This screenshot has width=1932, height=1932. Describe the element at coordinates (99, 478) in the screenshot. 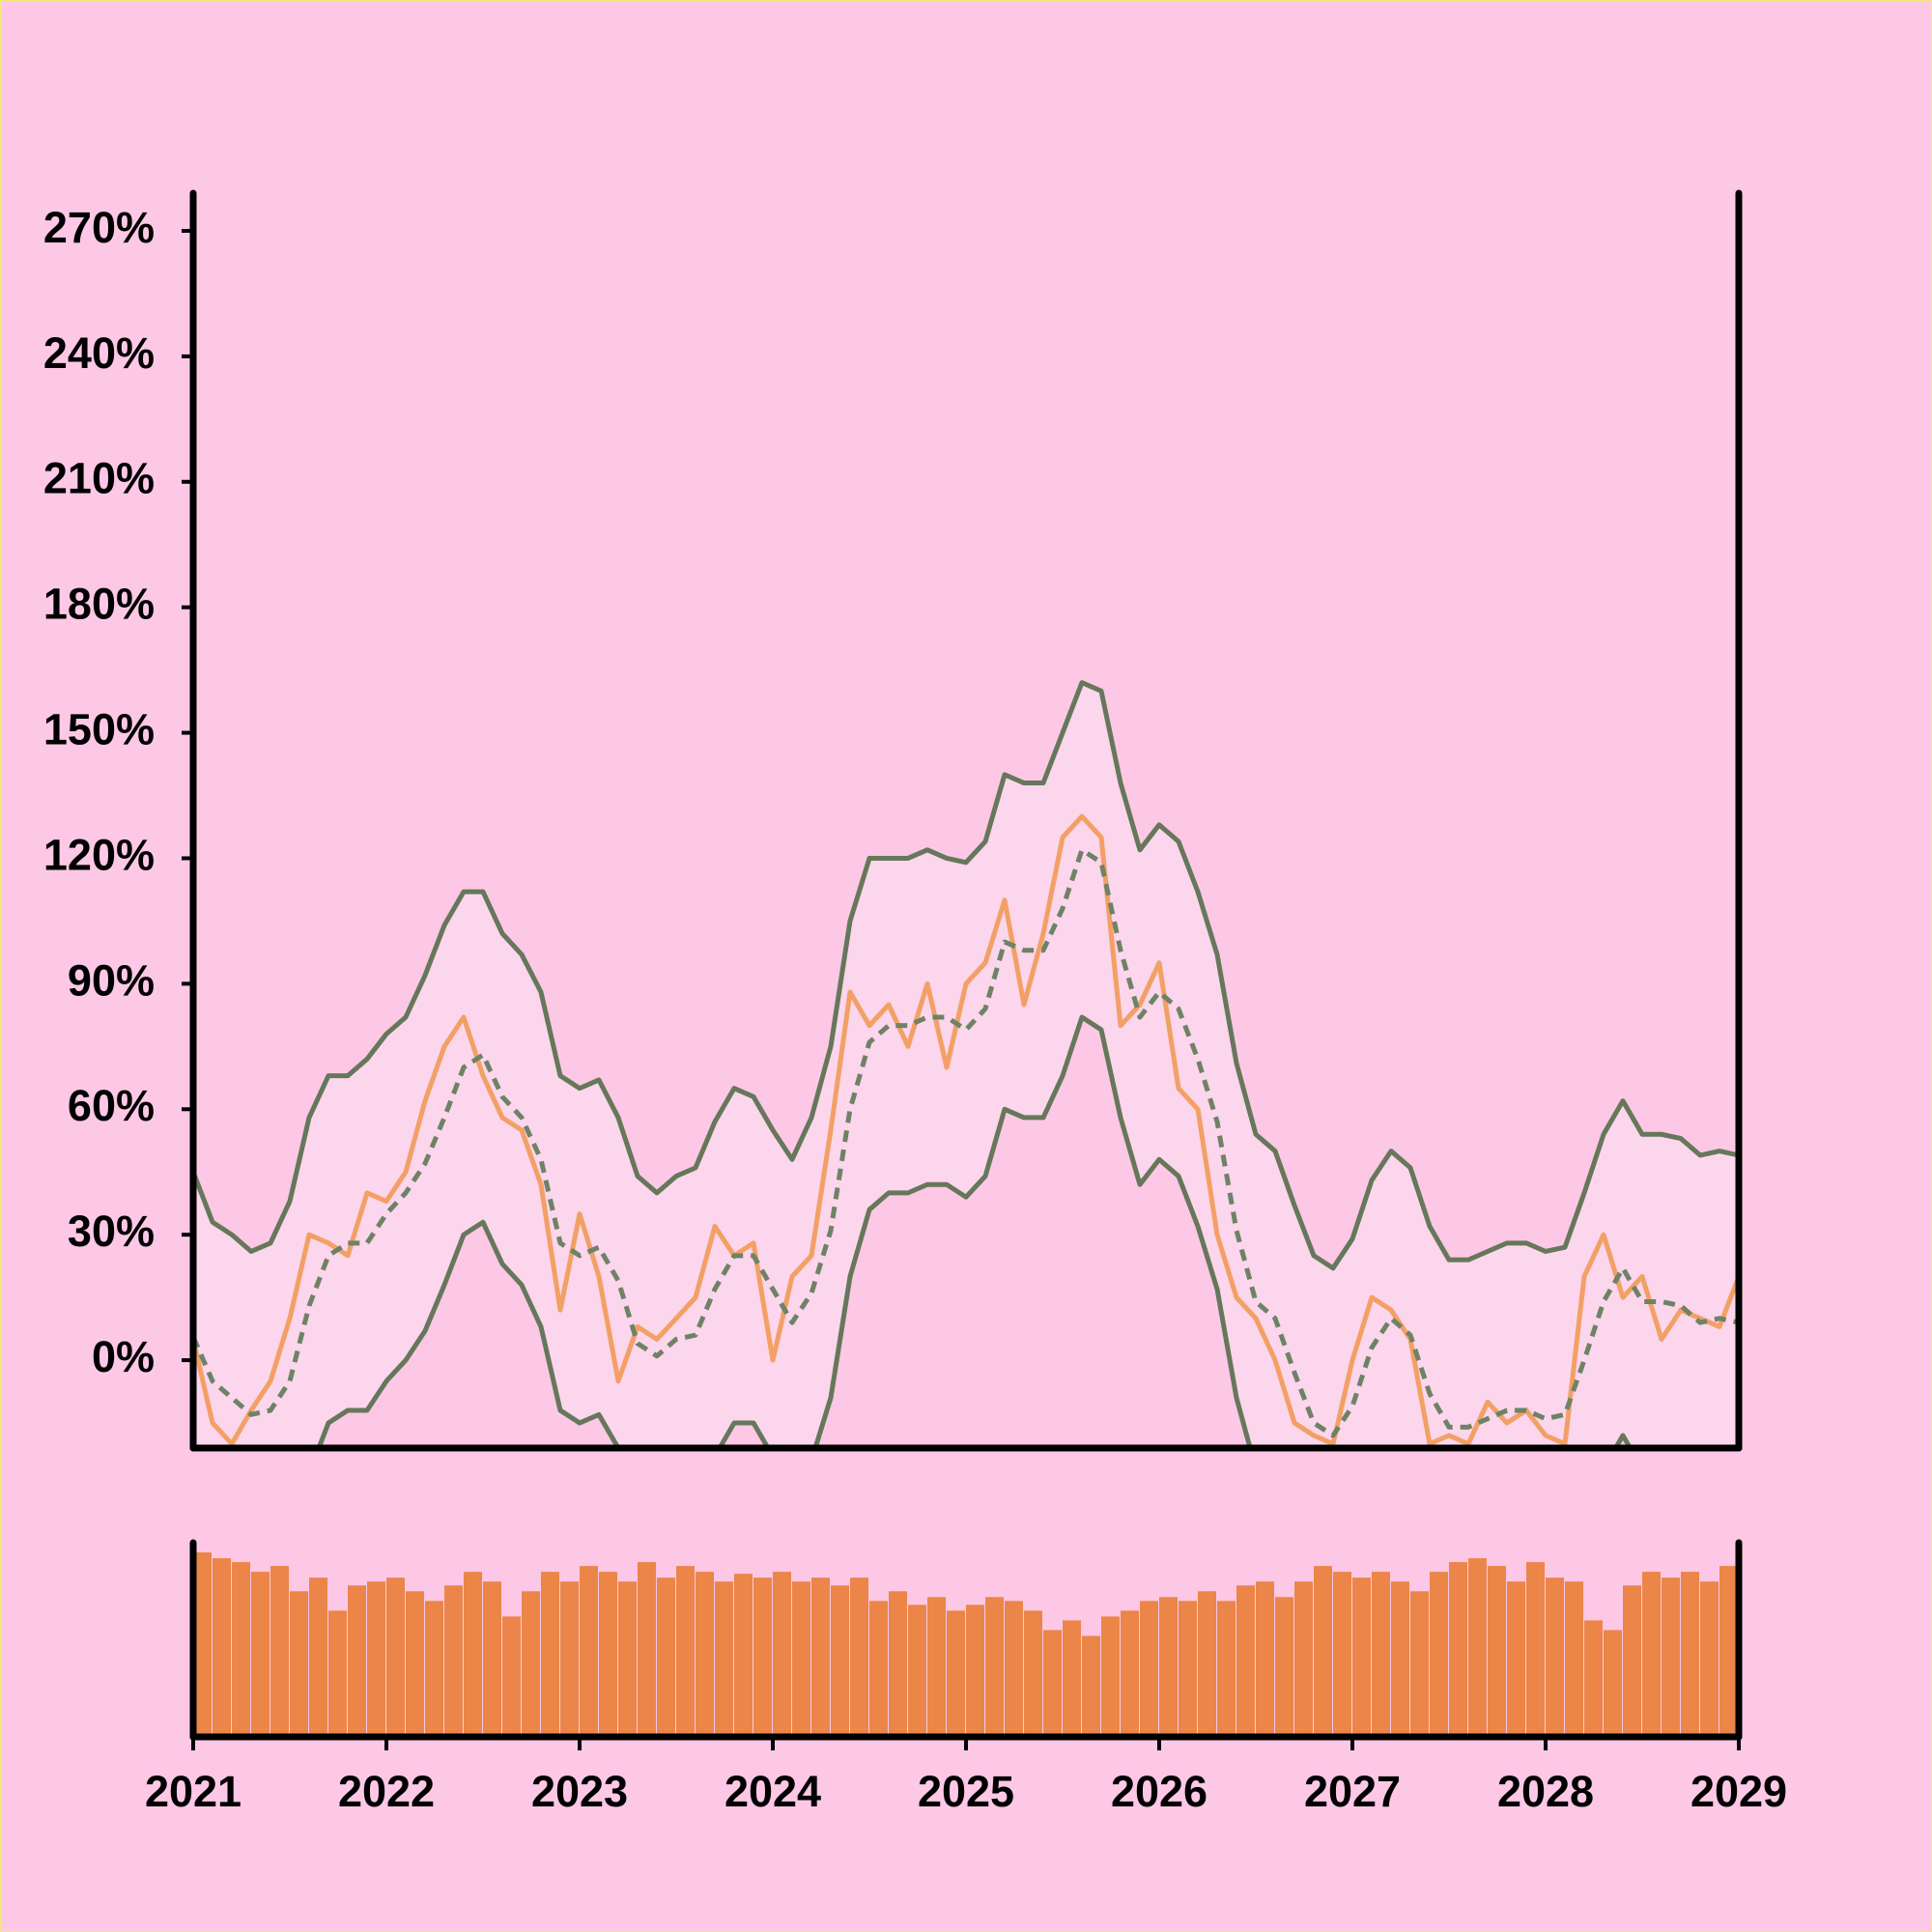

I see `y-tick-label: 210%` at that location.